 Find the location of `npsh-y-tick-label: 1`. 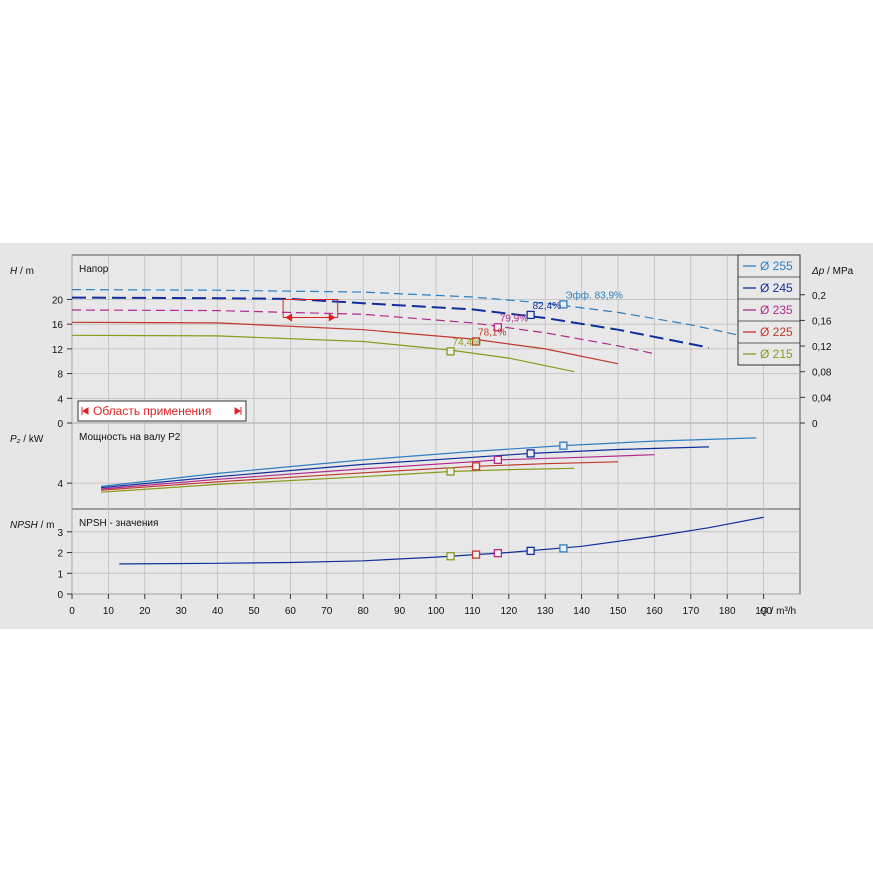

npsh-y-tick-label: 1 is located at coordinates (60, 574).